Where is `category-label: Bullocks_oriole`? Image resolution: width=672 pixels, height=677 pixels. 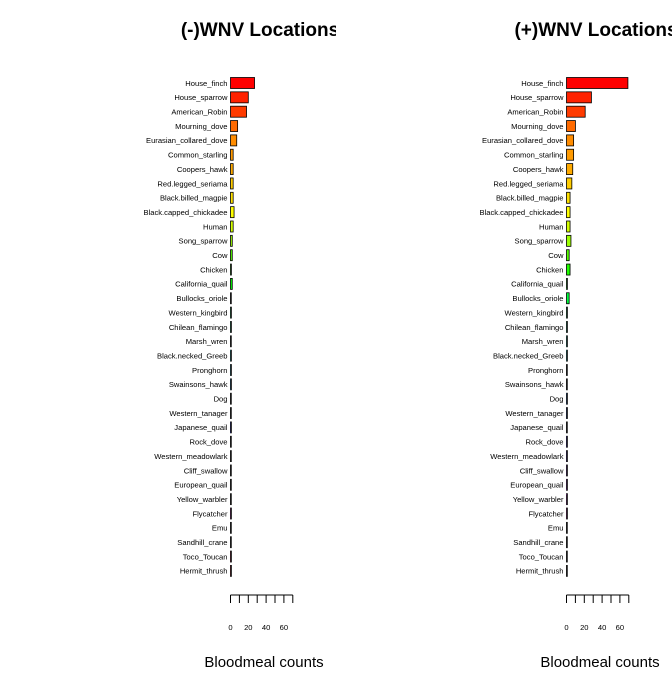
category-label: Bullocks_oriole is located at coordinates (537, 298).